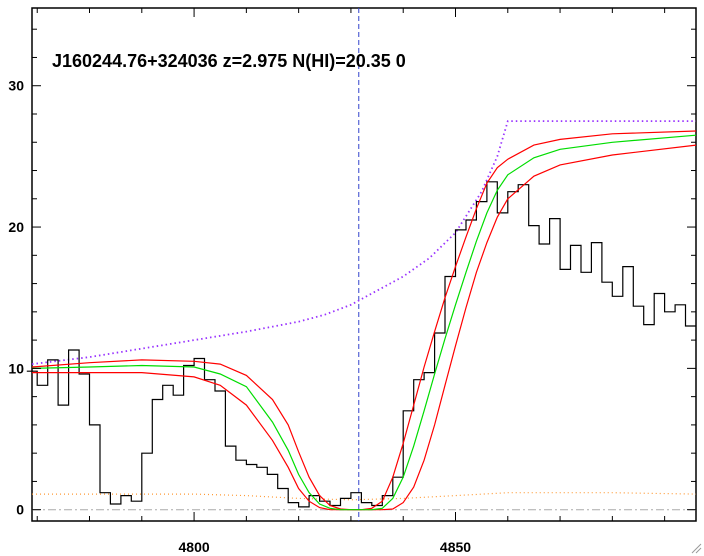 Image resolution: width=704 pixels, height=556 pixels. Describe the element at coordinates (194, 547) in the screenshot. I see `x-tick-label: 4800` at that location.